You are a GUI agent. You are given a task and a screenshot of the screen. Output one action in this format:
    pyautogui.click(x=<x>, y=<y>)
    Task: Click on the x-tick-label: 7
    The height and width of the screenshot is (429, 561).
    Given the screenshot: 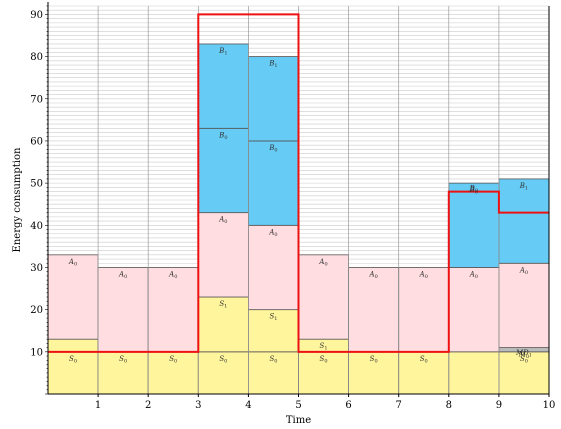 What is the action you would take?
    pyautogui.click(x=399, y=405)
    